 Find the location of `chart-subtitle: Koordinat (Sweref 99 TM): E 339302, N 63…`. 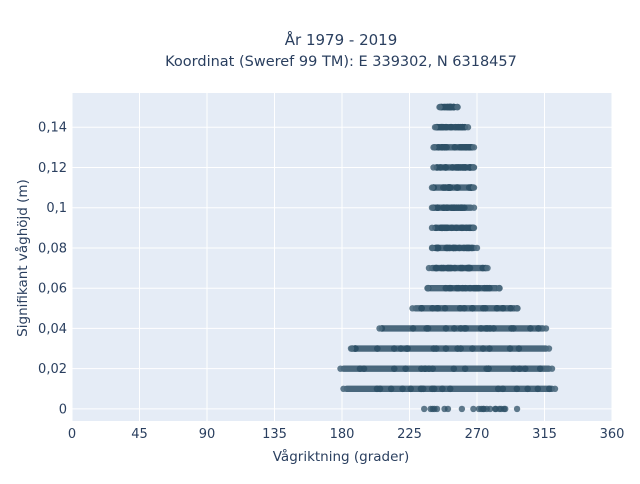

chart-subtitle: Koordinat (Sweref 99 TM): E 339302, N 63… is located at coordinates (341, 62).